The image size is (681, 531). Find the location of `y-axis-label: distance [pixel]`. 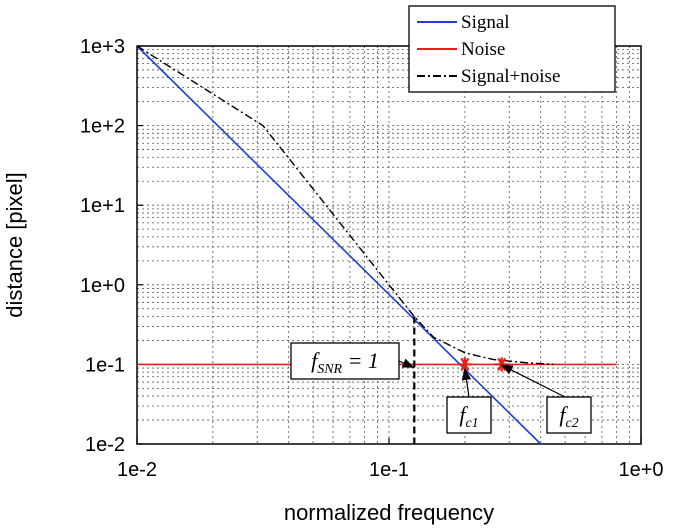

y-axis-label: distance [pixel] is located at coordinates (14, 245).